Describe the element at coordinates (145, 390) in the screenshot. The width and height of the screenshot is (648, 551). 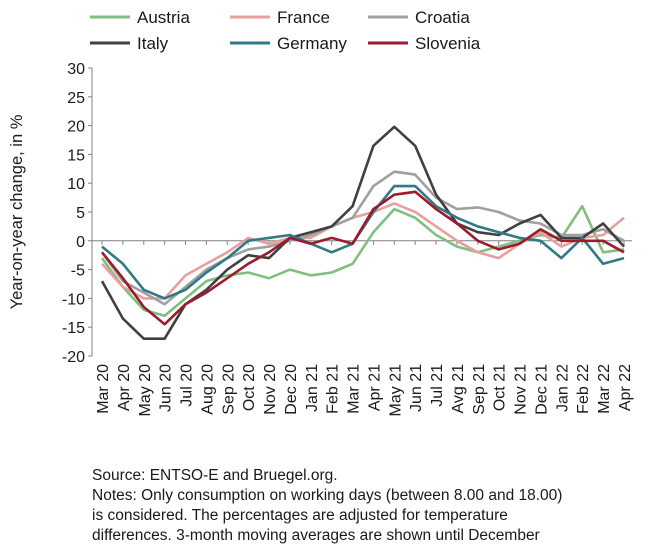
I see `x-tick-label: May 20` at that location.